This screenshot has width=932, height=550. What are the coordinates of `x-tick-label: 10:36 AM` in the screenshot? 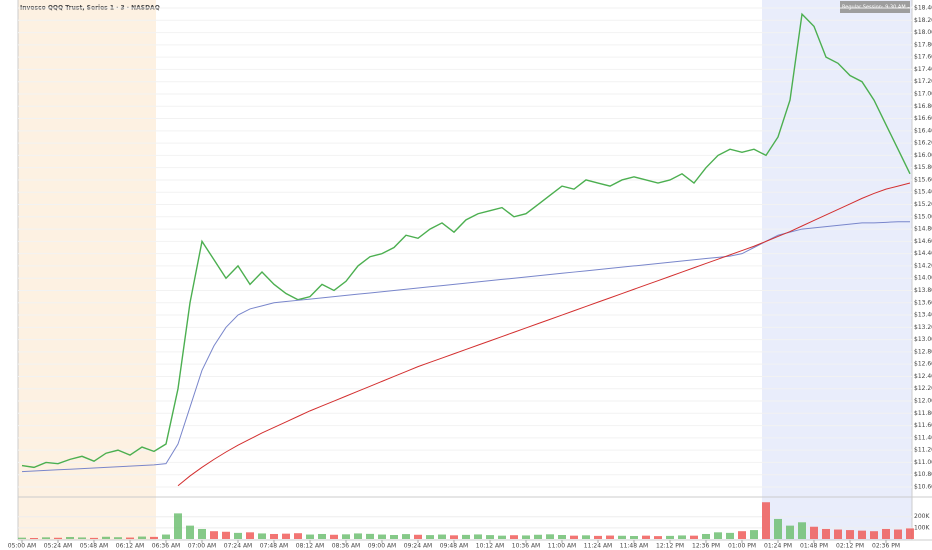 It's located at (526, 546).